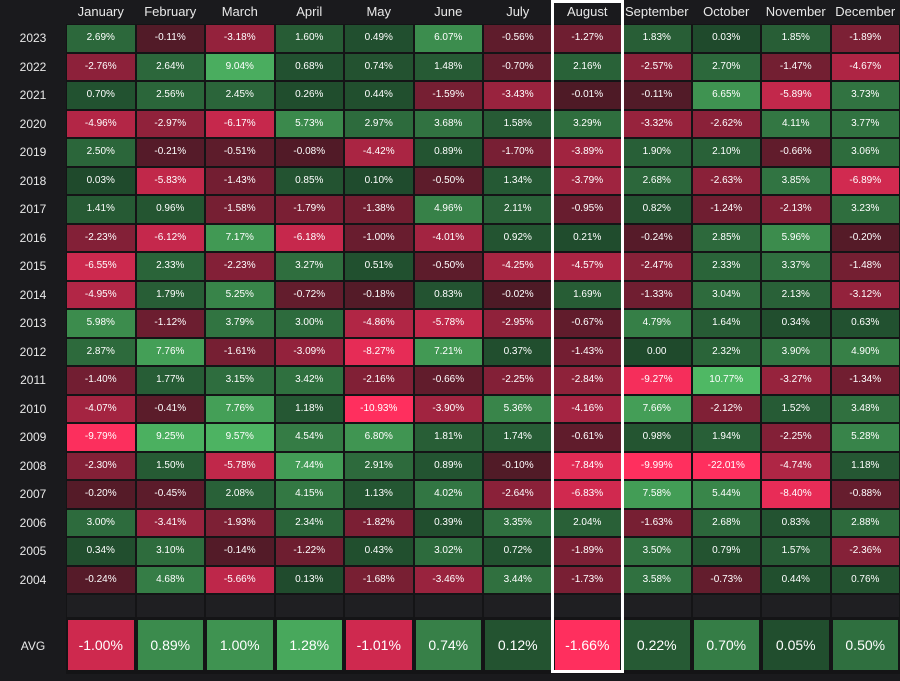 The width and height of the screenshot is (900, 681). What do you see at coordinates (101, 209) in the screenshot?
I see `cell-2017-january: 1.41%` at bounding box center [101, 209].